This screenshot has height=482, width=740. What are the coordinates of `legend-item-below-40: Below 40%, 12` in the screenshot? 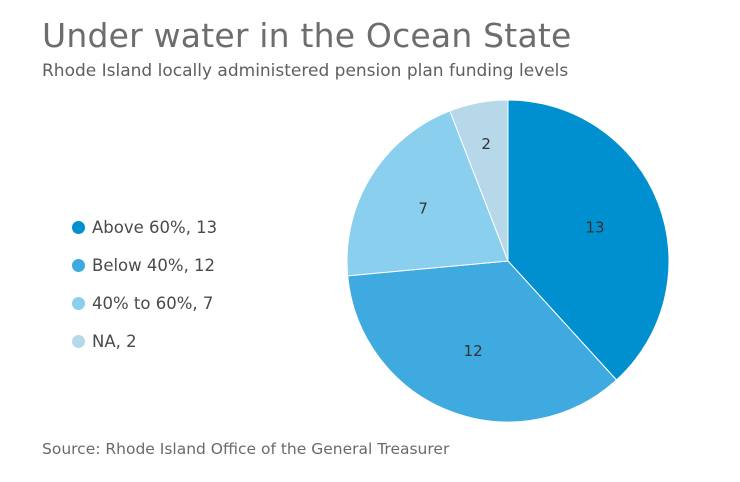 It's located at (144, 265).